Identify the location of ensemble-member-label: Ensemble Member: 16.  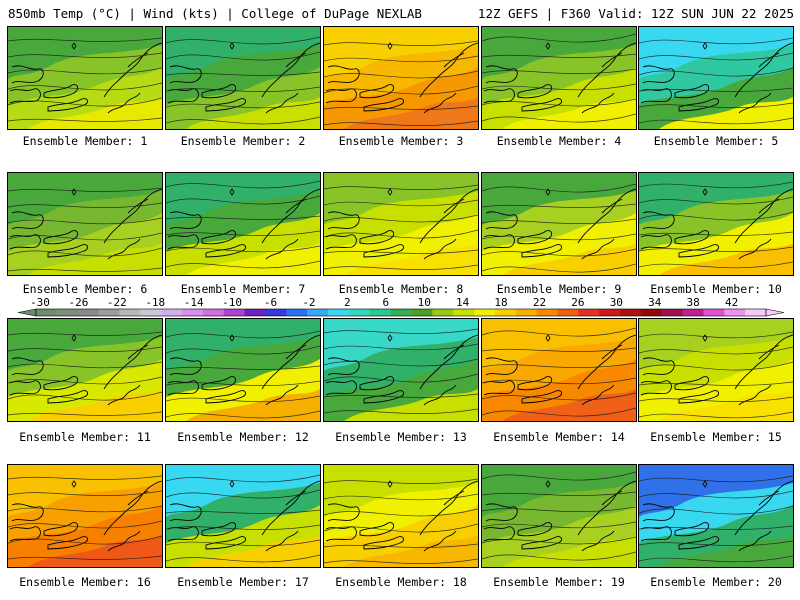
(85, 582).